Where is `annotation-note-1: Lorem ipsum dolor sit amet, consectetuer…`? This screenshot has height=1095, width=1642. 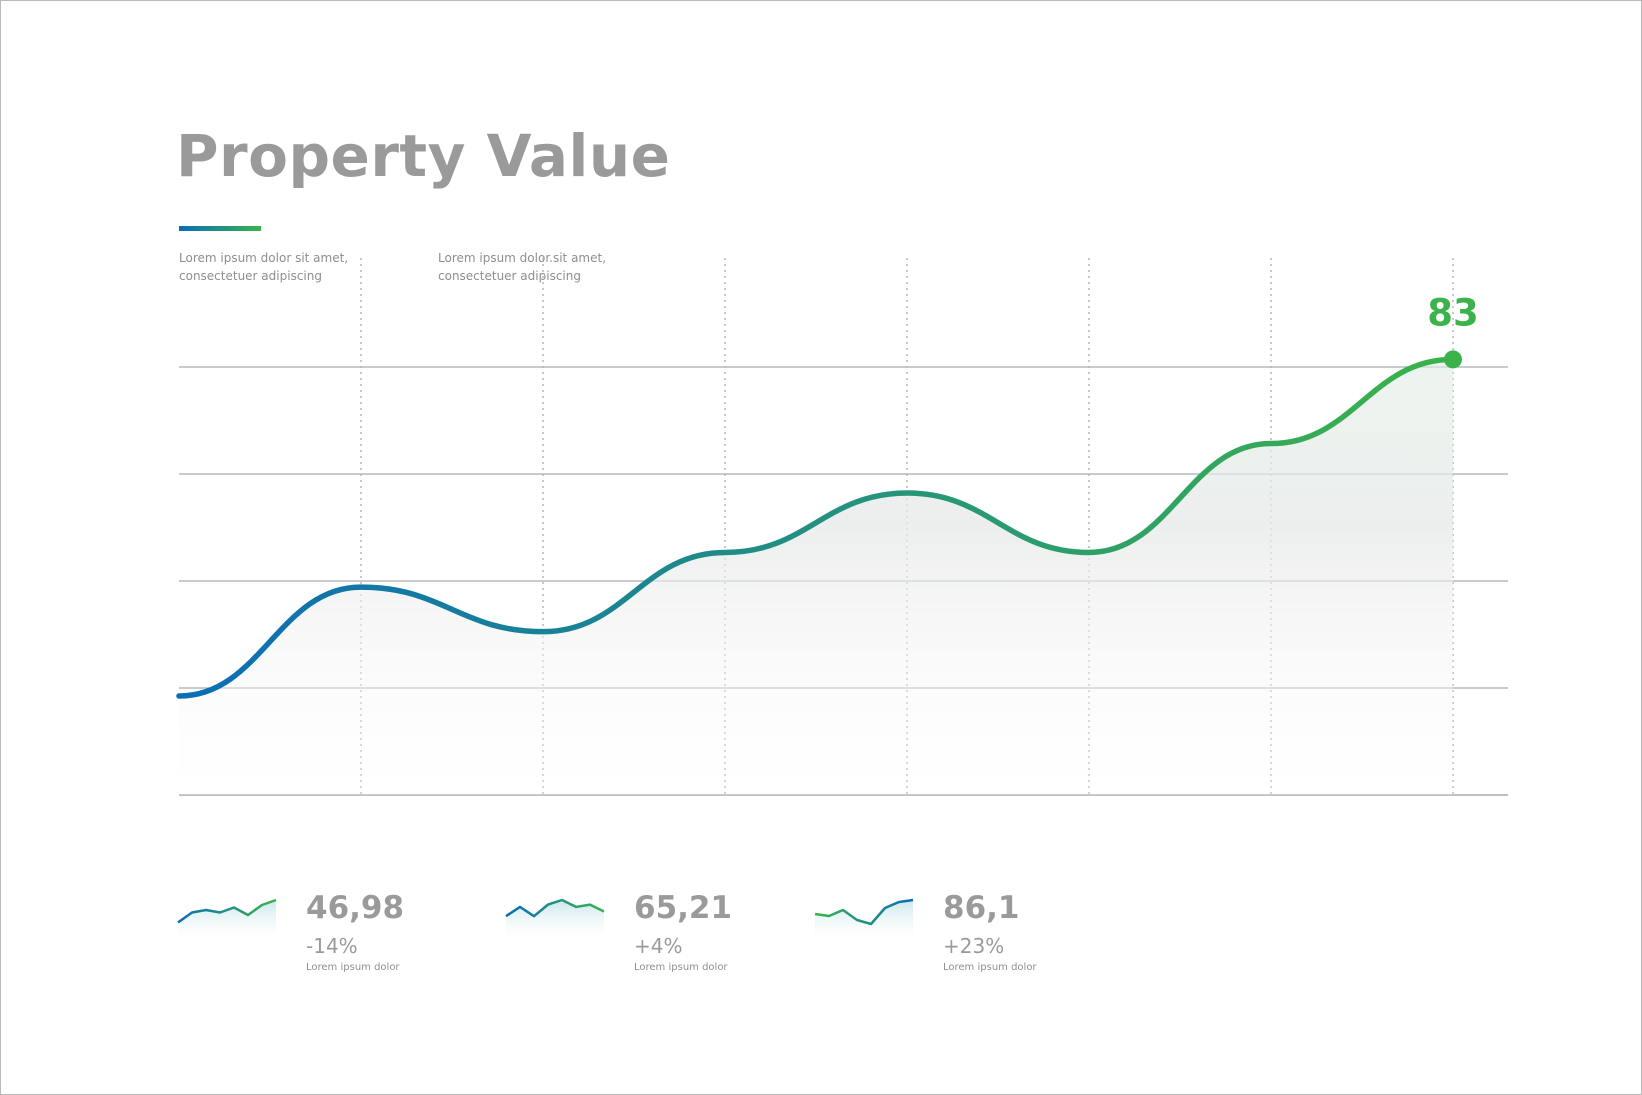
annotation-note-1: Lorem ipsum dolor sit amet, consectetuer… is located at coordinates (263, 267).